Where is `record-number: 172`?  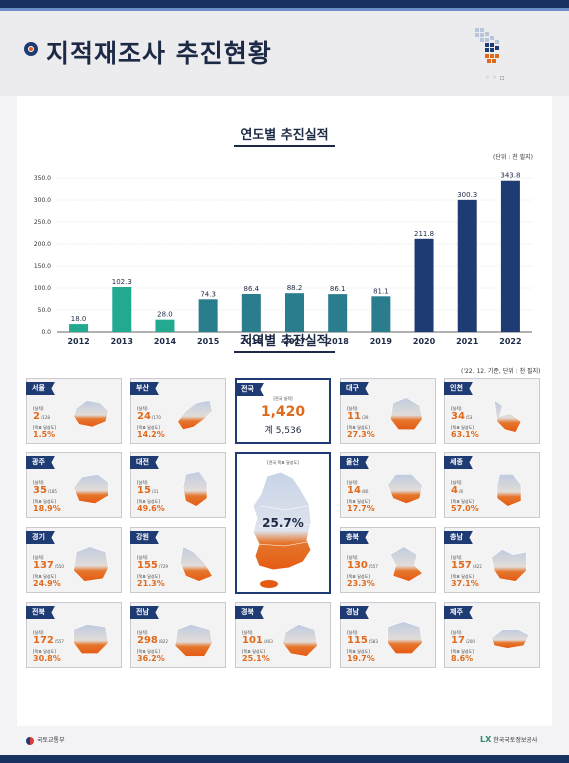 record-number: 172 is located at coordinates (43, 640).